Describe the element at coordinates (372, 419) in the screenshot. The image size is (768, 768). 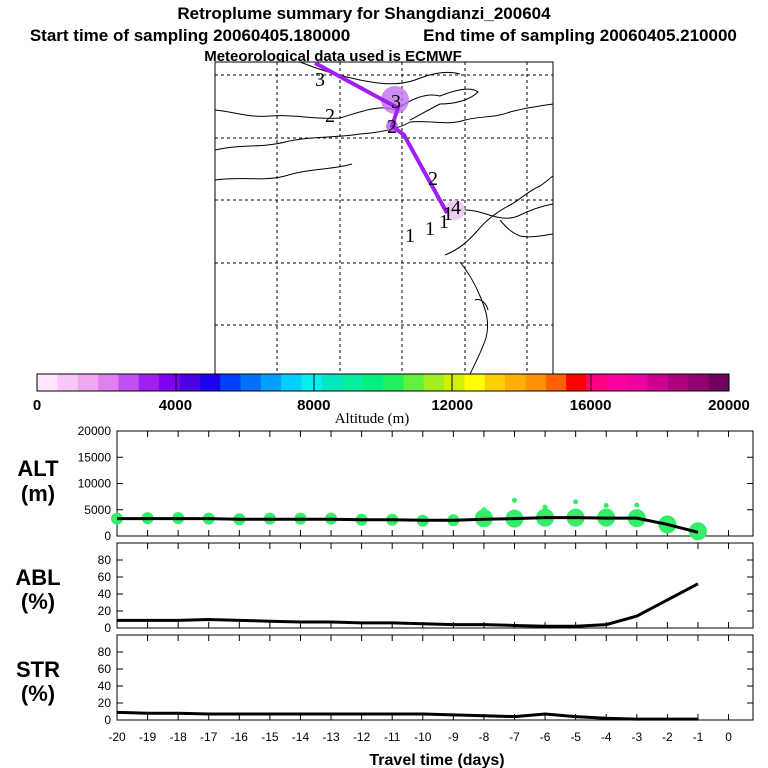
I see `colorbar-title: Altitude (m)` at that location.